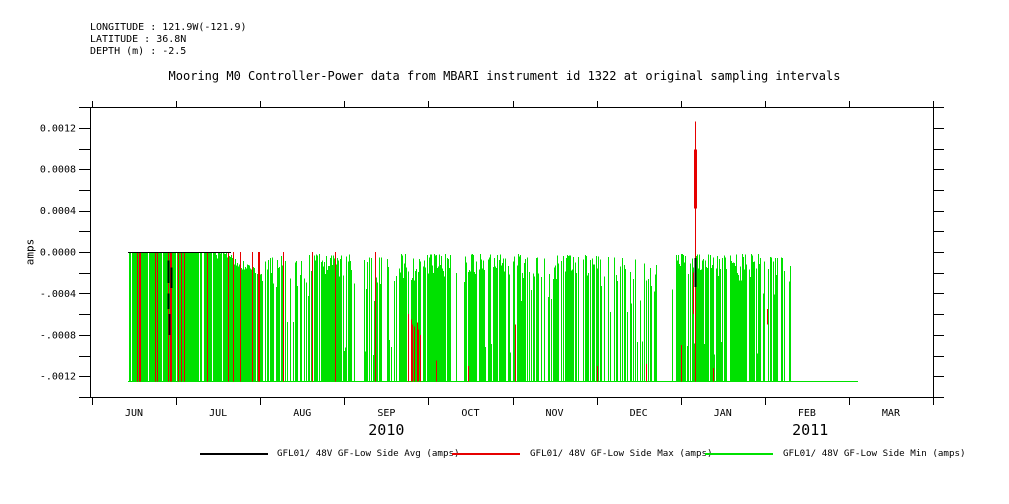  What do you see at coordinates (234, 454) in the screenshot?
I see `legend-line-avg` at bounding box center [234, 454].